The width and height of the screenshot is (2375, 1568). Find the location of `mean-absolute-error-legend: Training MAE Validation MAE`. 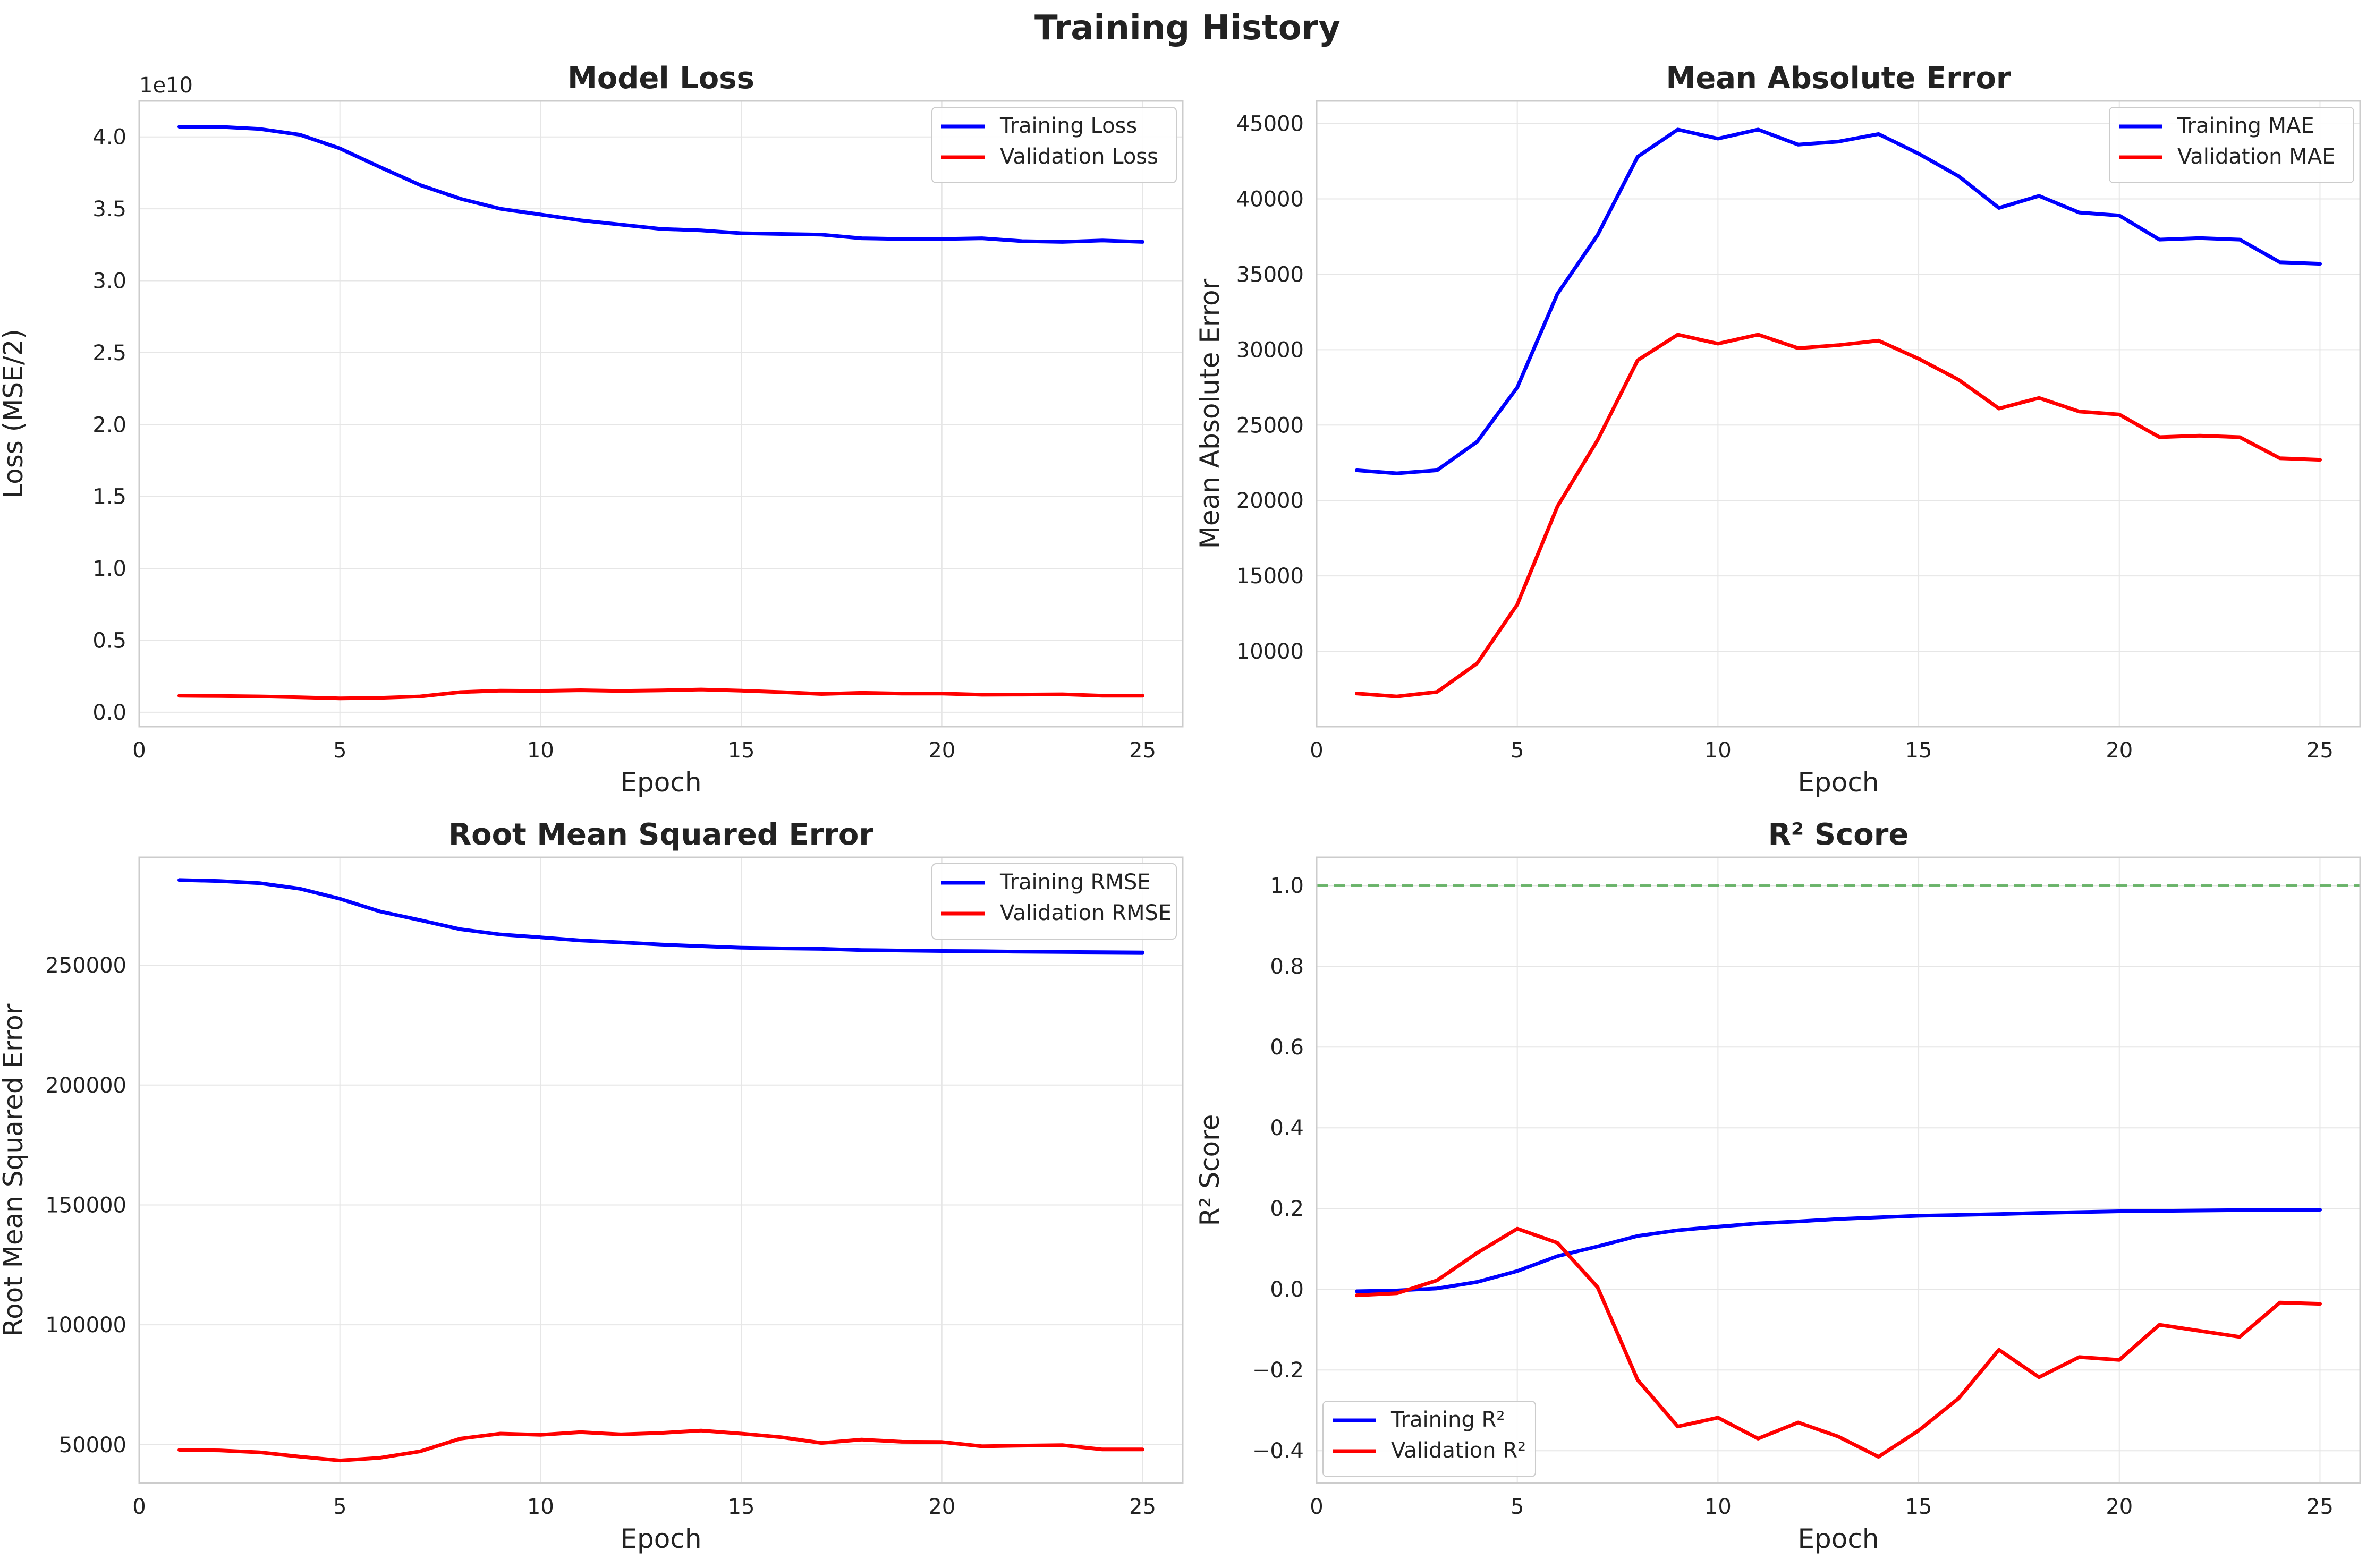

mean-absolute-error-legend: Training MAE Validation MAE is located at coordinates (2231, 145).